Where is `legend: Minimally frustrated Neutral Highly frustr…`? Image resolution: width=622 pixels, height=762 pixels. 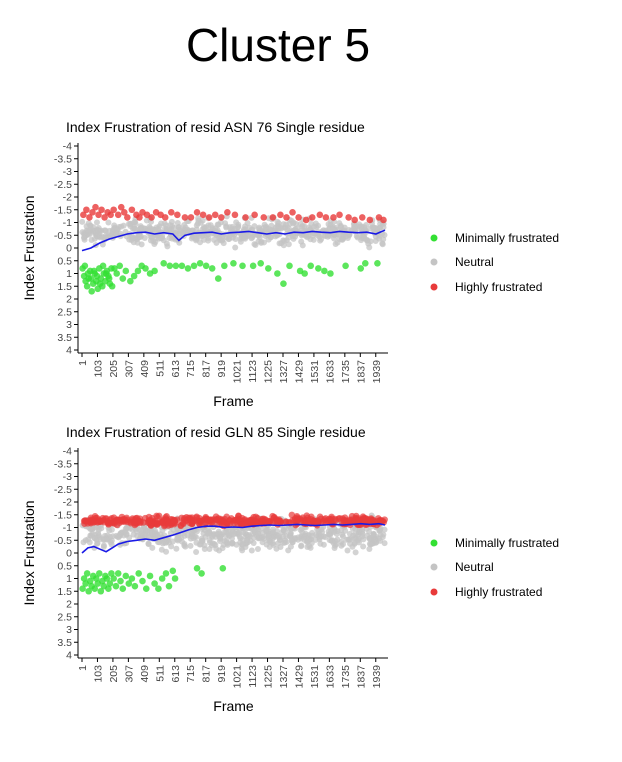 legend: Minimally frustrated Neutral Highly frustr… is located at coordinates (494, 567).